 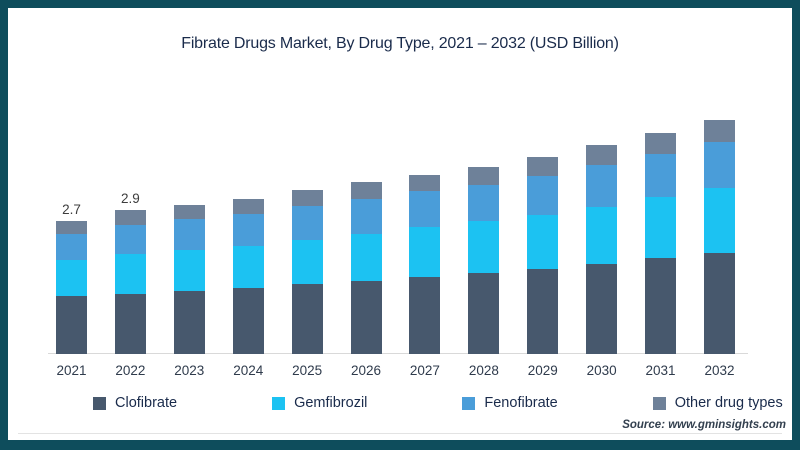 What do you see at coordinates (469, 403) in the screenshot?
I see `legend-swatch-fenofibrate` at bounding box center [469, 403].